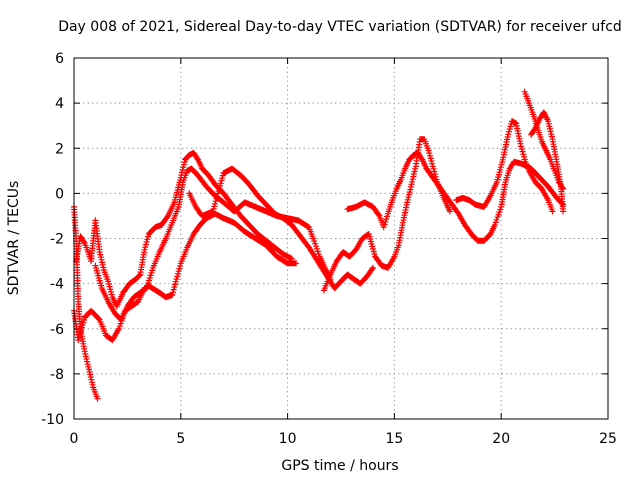 The height and width of the screenshot is (480, 640). Describe the element at coordinates (180, 439) in the screenshot. I see `x-tick-label: 5` at that location.